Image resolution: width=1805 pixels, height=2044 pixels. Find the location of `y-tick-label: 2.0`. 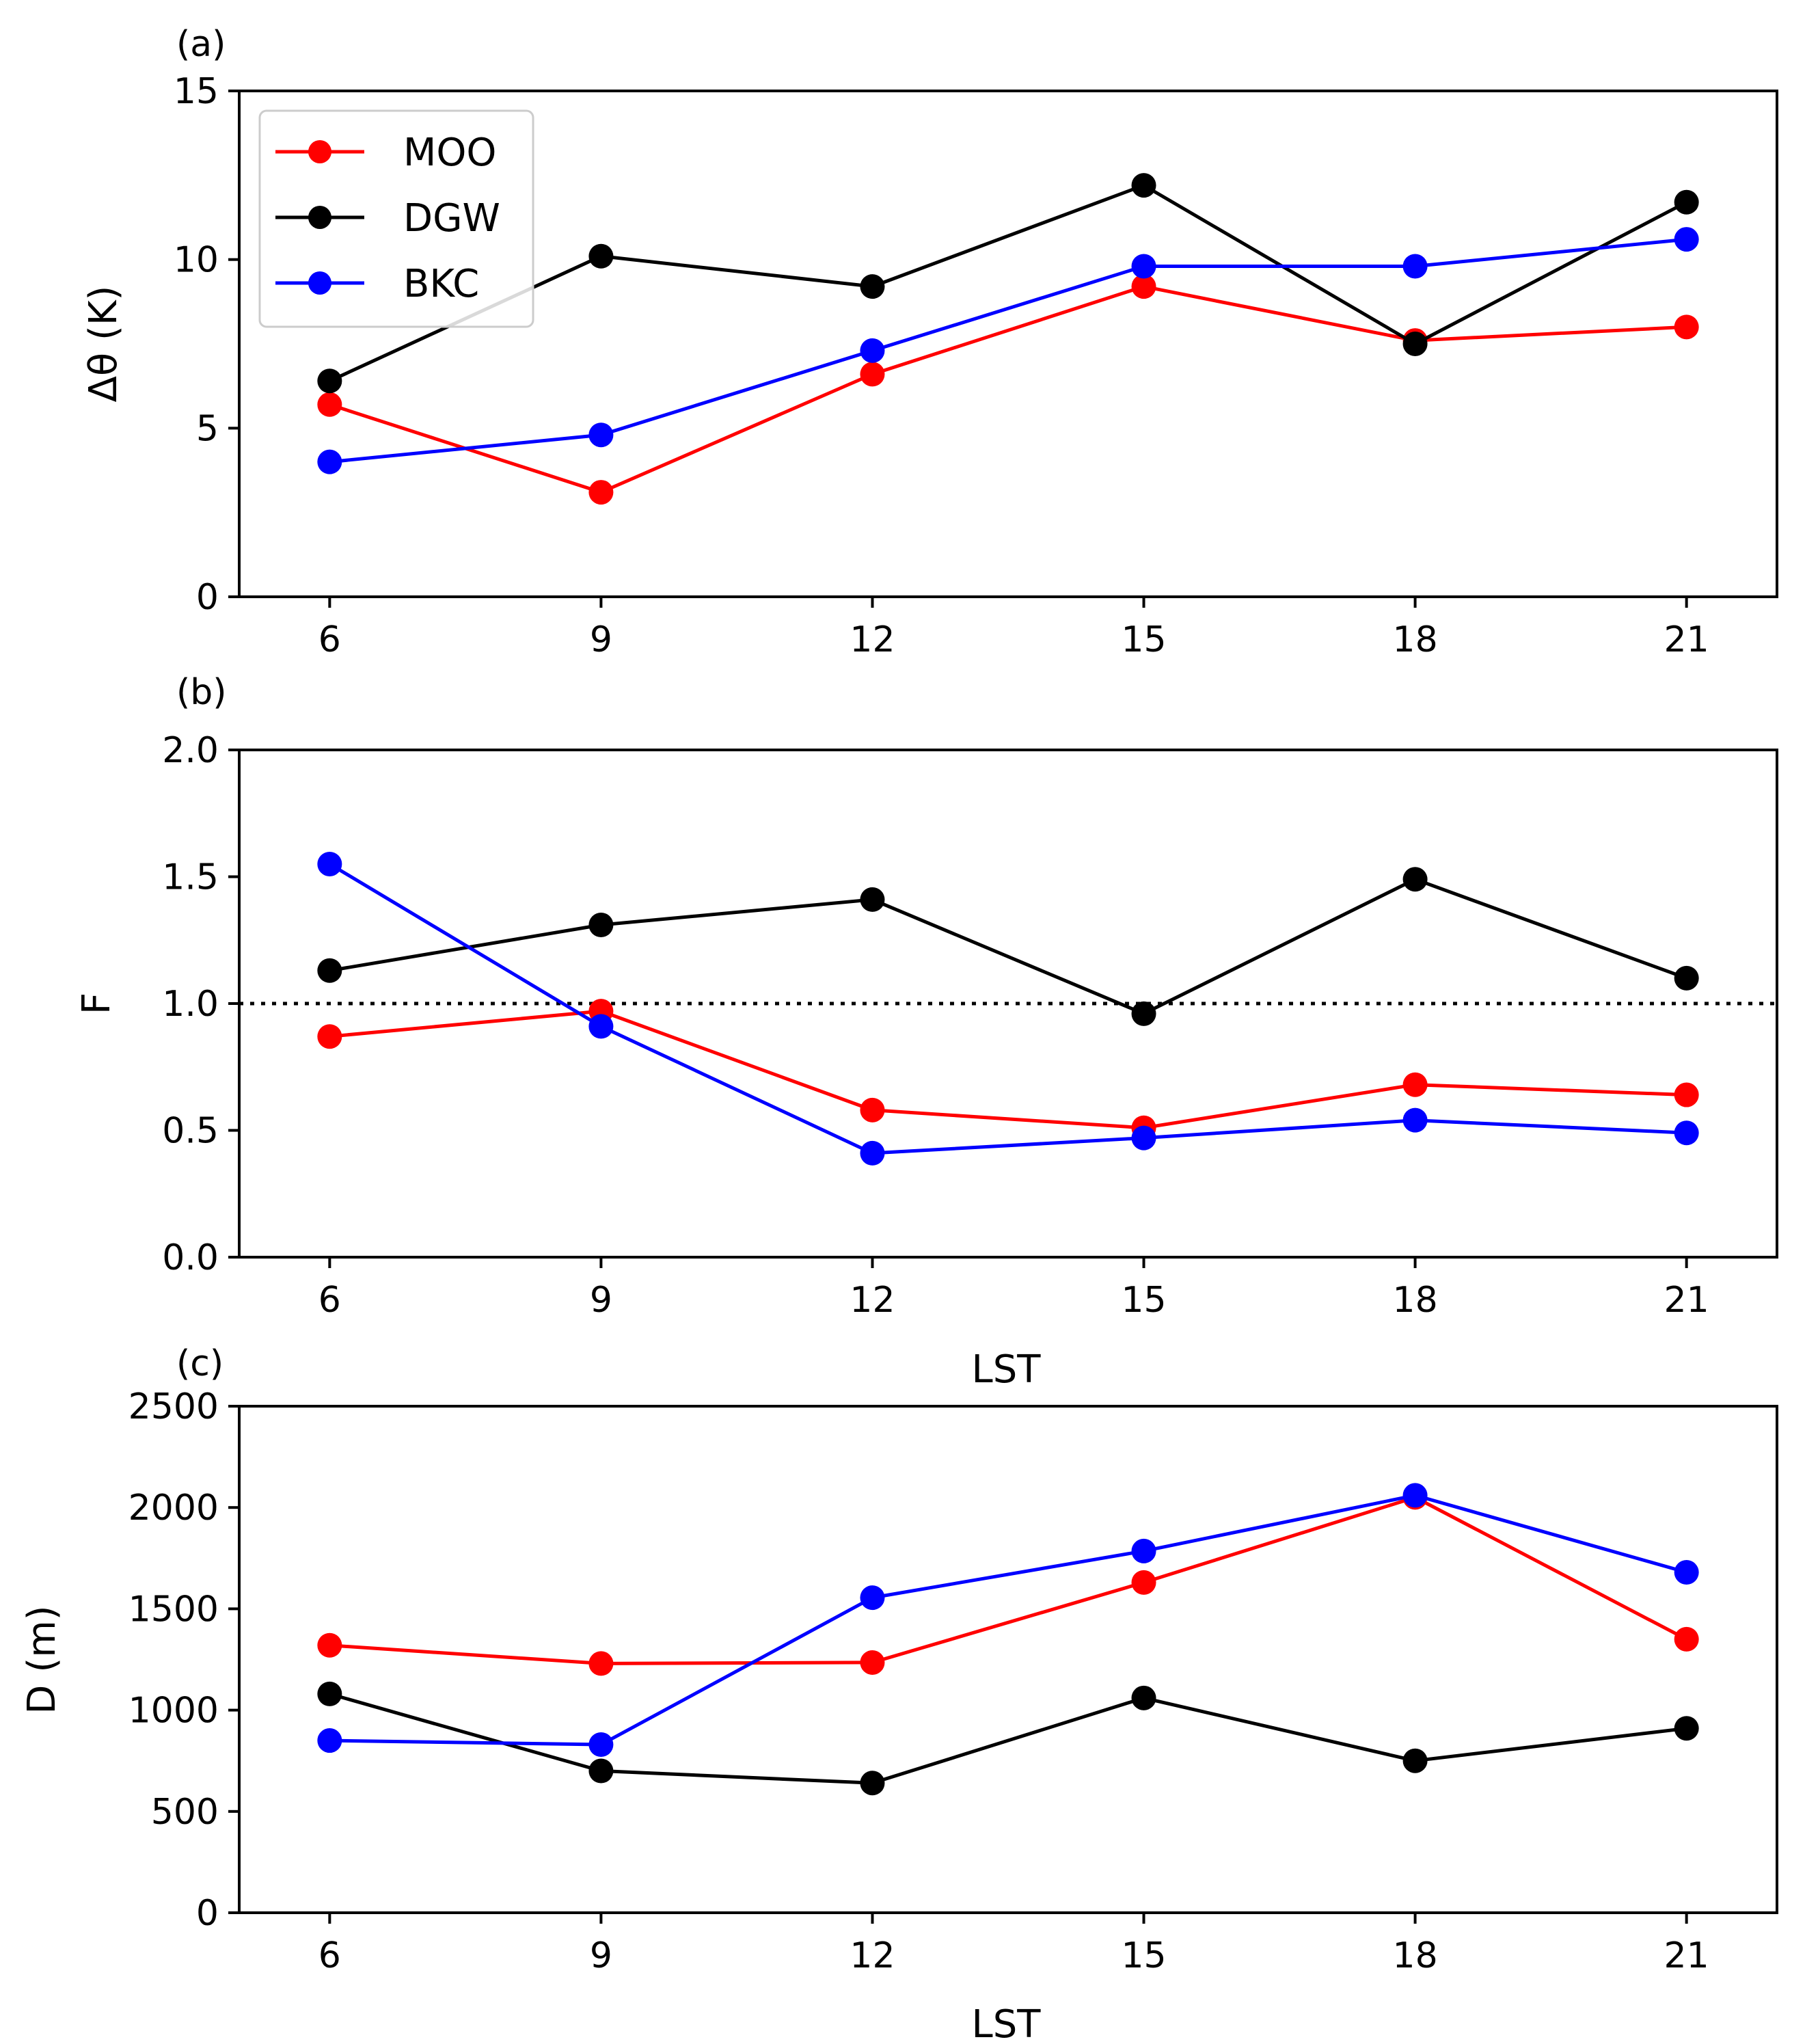

y-tick-label: 2.0 is located at coordinates (191, 750).